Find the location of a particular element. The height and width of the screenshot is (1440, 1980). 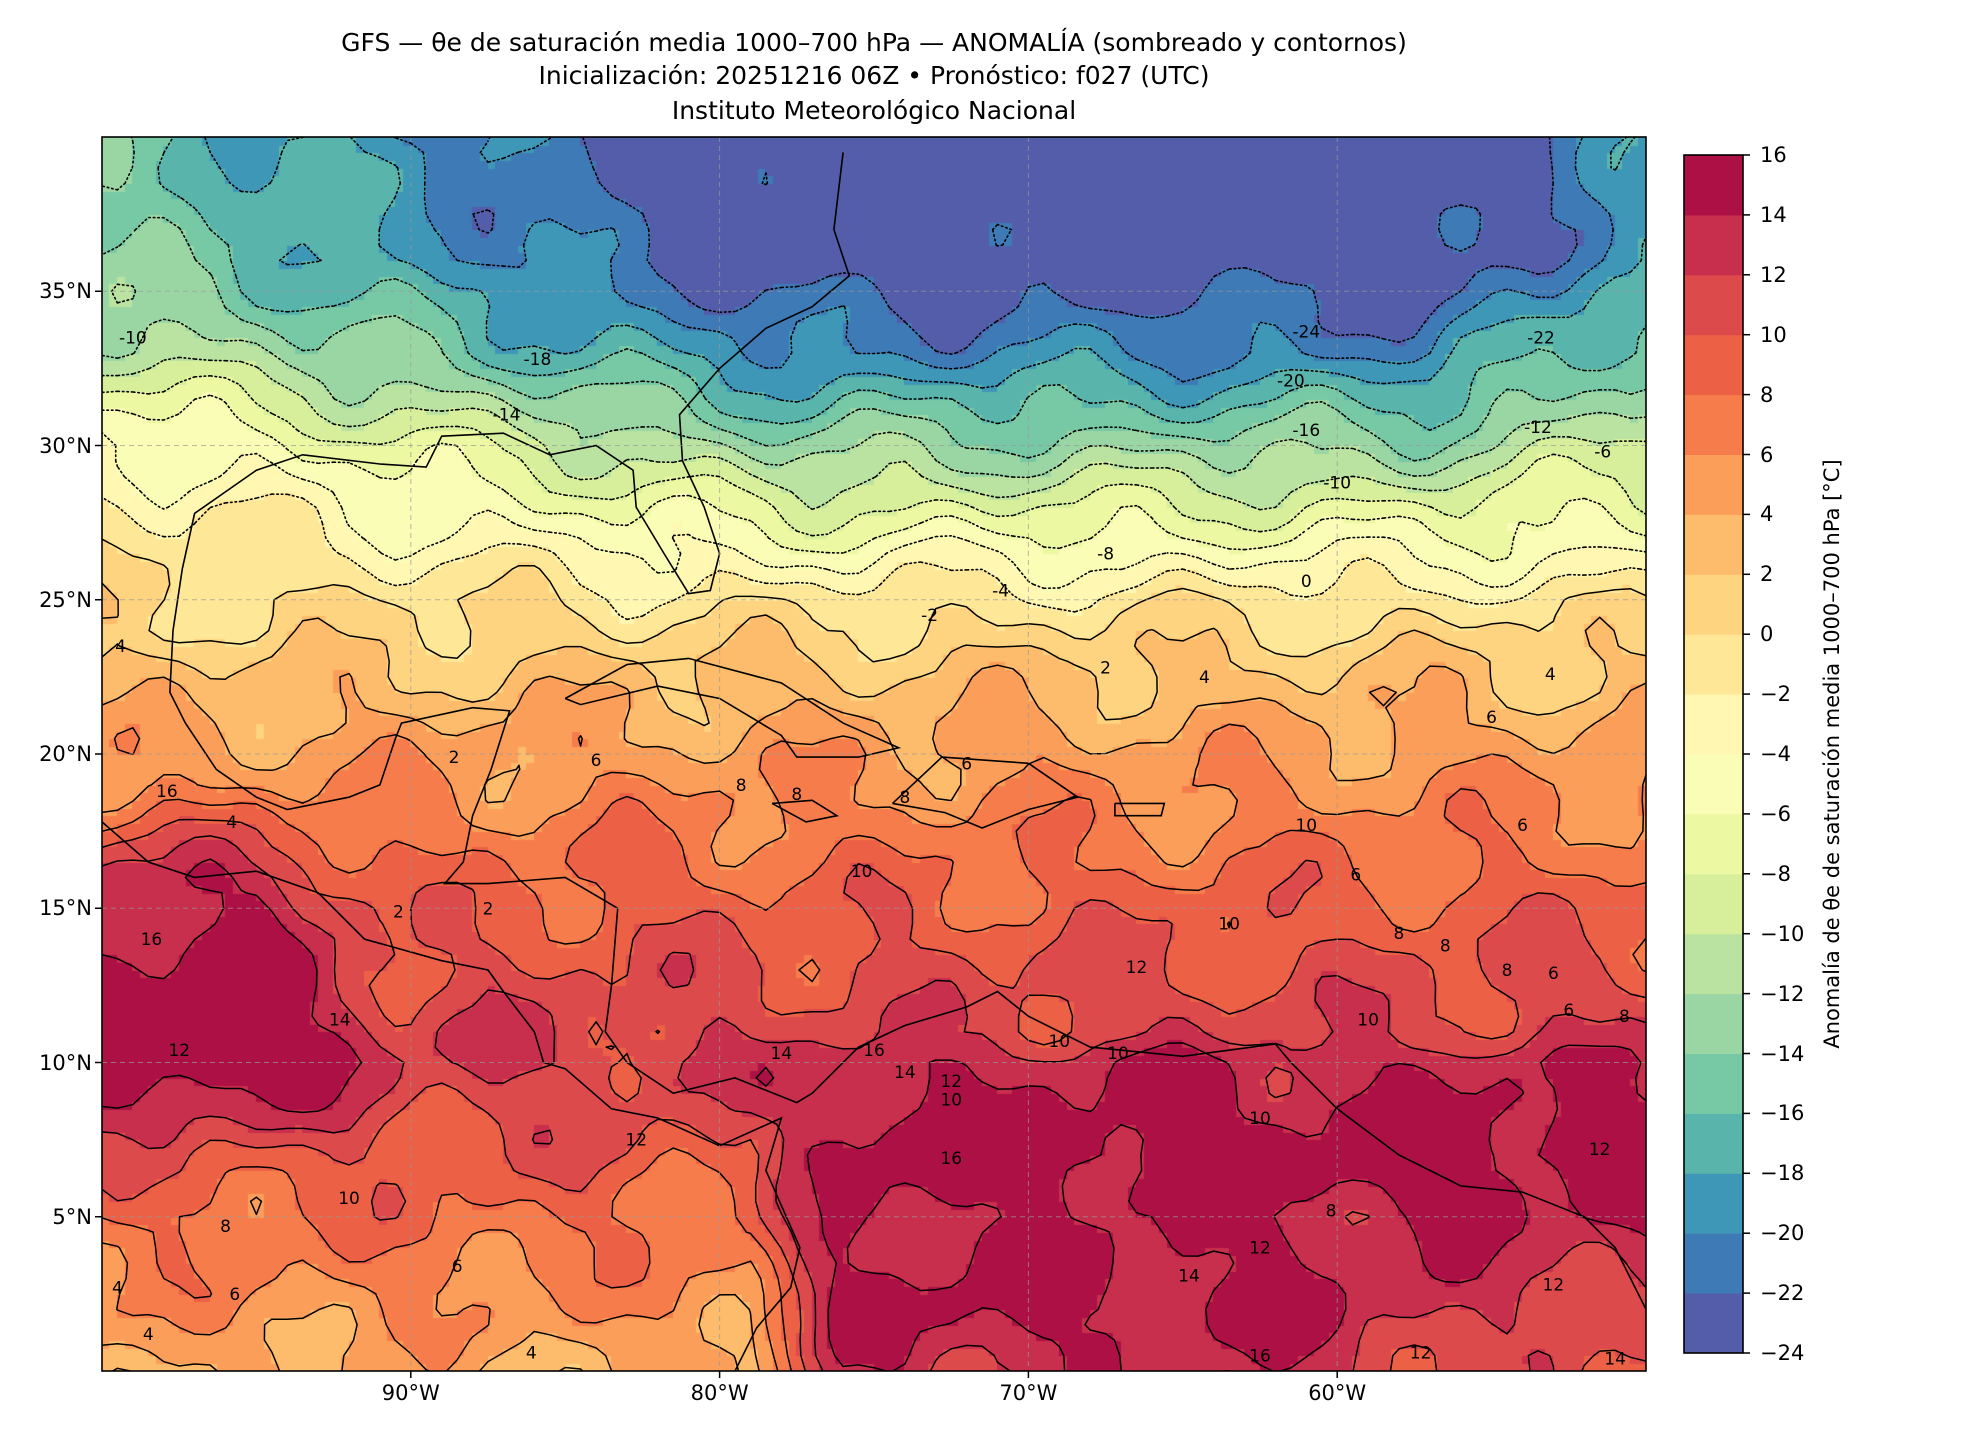

contour-line--2 is located at coordinates (874, 557).